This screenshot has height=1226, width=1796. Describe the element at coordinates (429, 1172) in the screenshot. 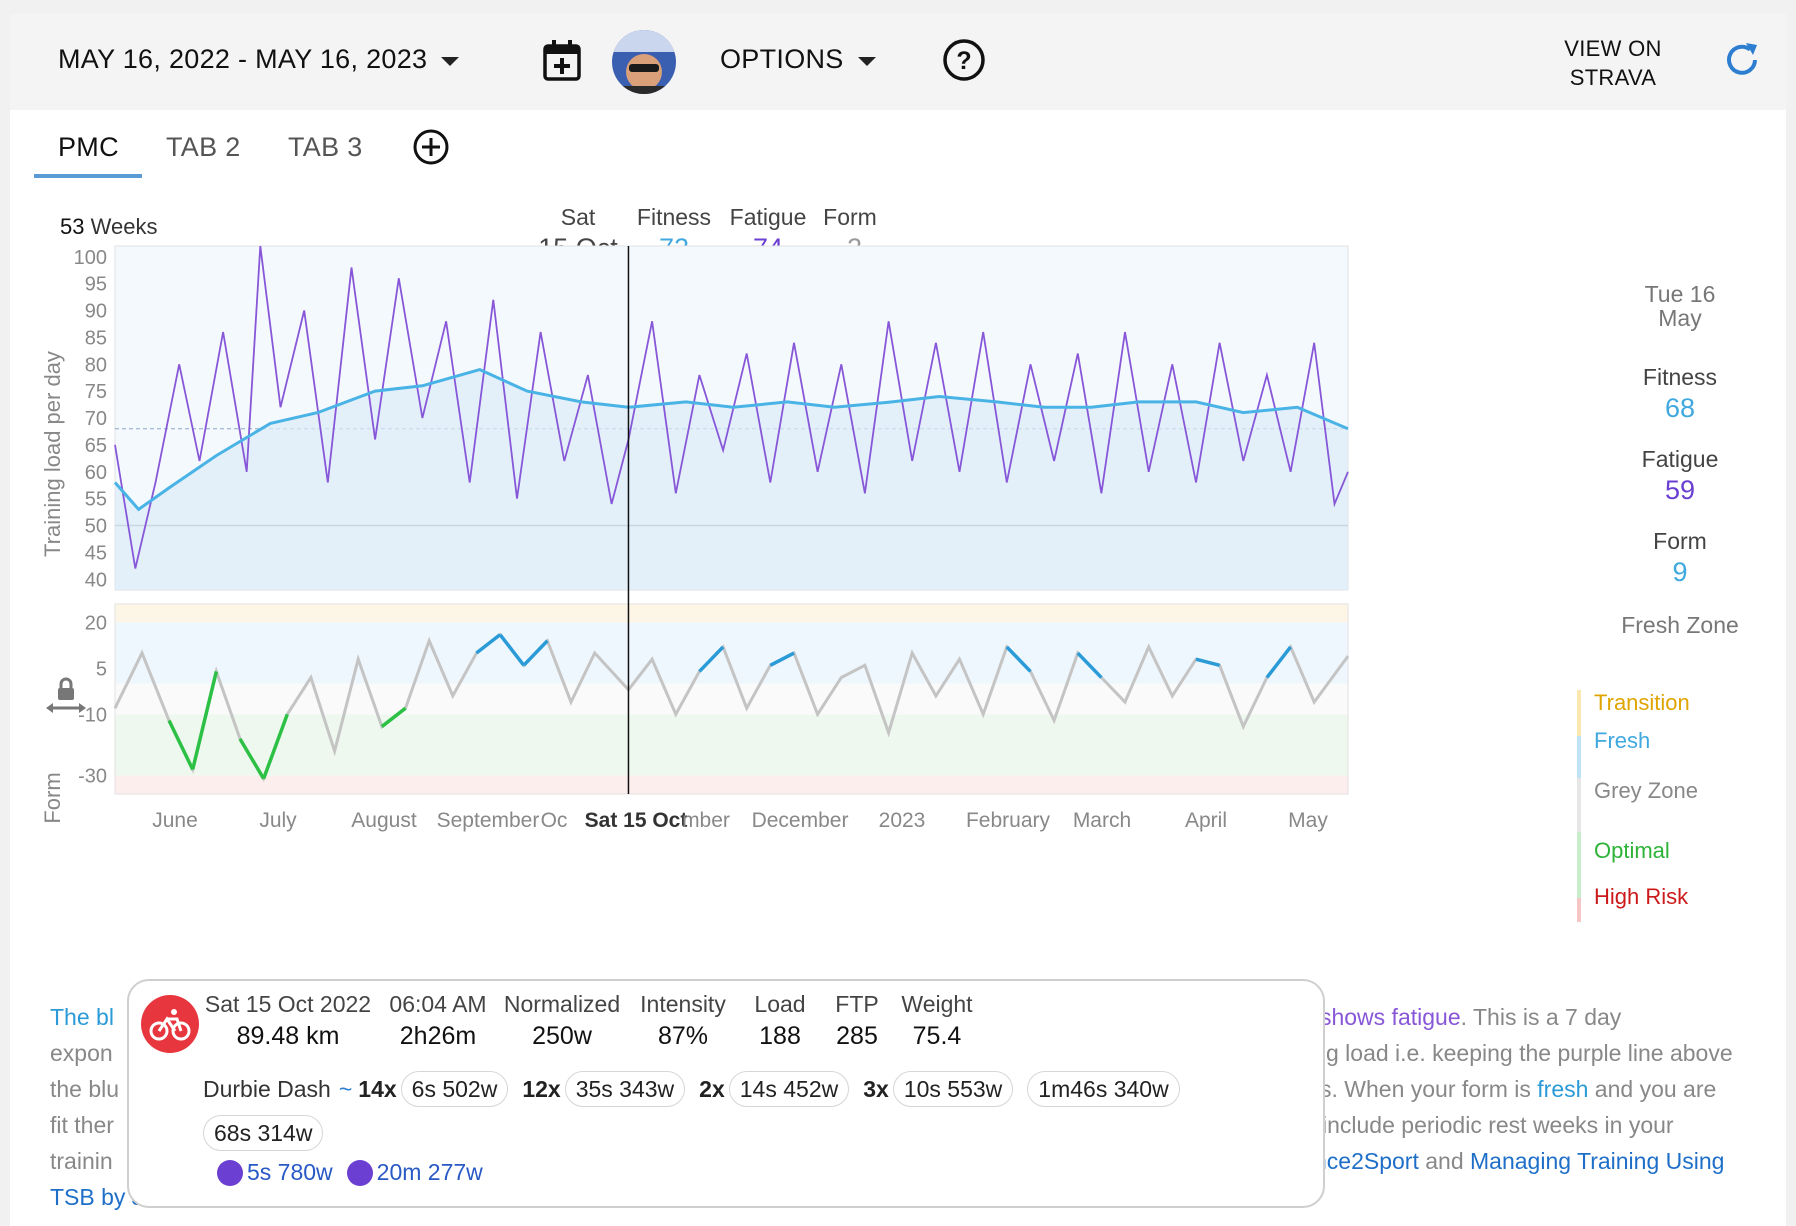

I see `peak-20m: 20m 277w` at that location.